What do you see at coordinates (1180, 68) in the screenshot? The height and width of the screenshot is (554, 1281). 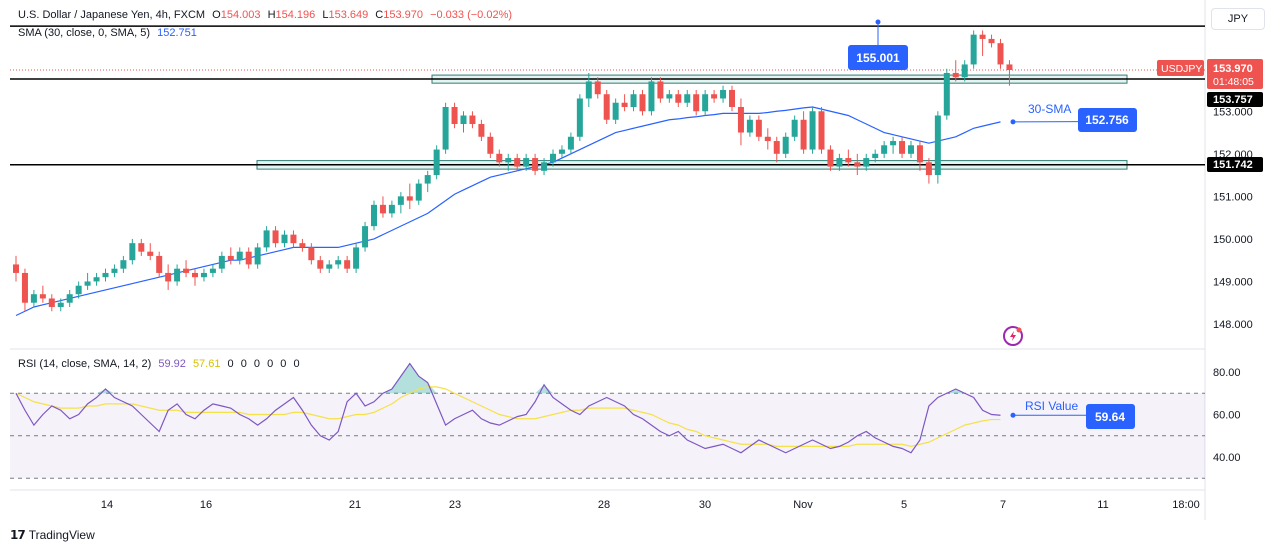 I see `symbol-tag: USDJPY` at bounding box center [1180, 68].